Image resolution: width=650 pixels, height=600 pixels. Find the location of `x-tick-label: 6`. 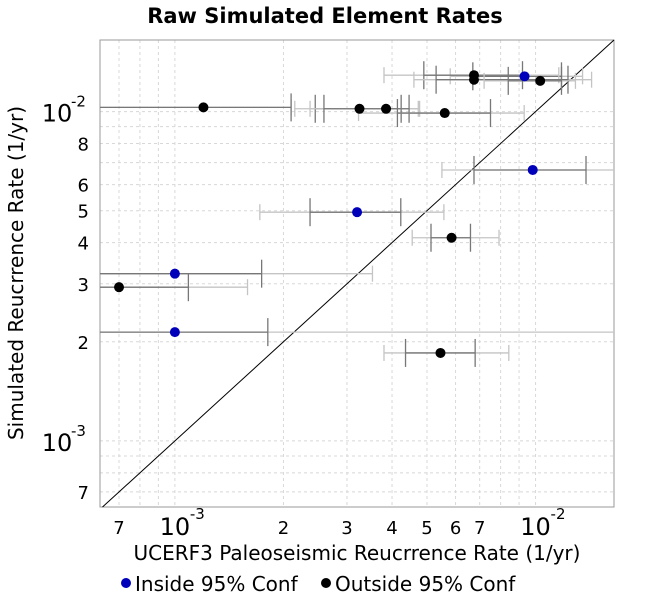

x-tick-label: 6 is located at coordinates (455, 528).